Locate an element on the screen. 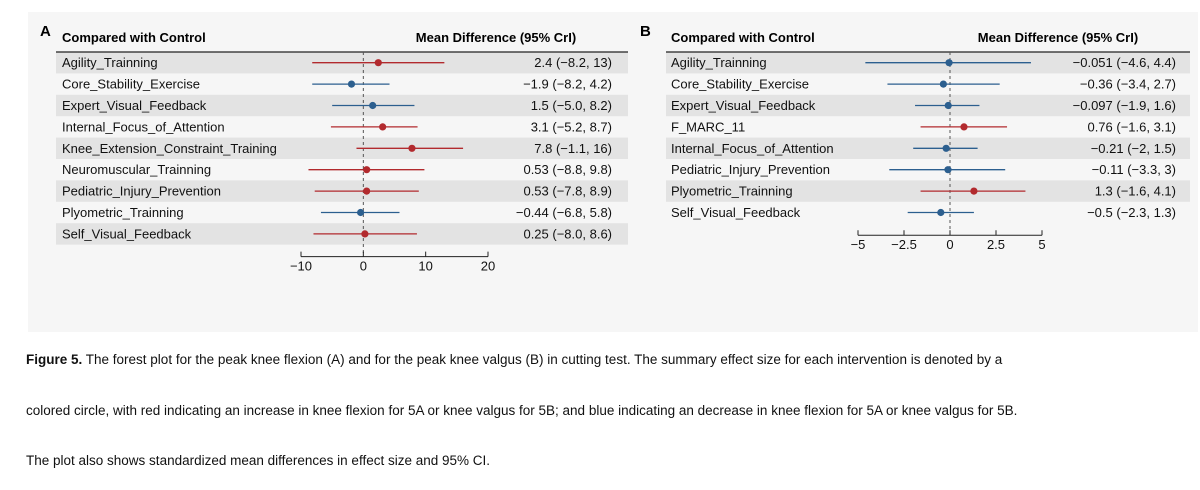 The width and height of the screenshot is (1200, 490). panel-b-x-tick-label: 2.5 is located at coordinates (996, 244).